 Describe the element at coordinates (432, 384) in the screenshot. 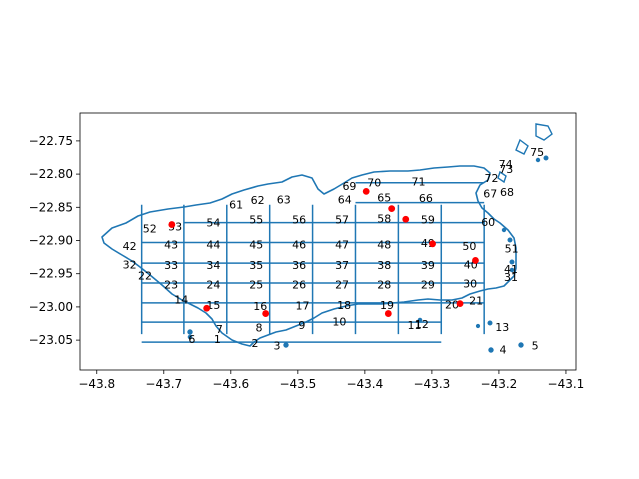

I see `x-tick-label: −43.3` at that location.